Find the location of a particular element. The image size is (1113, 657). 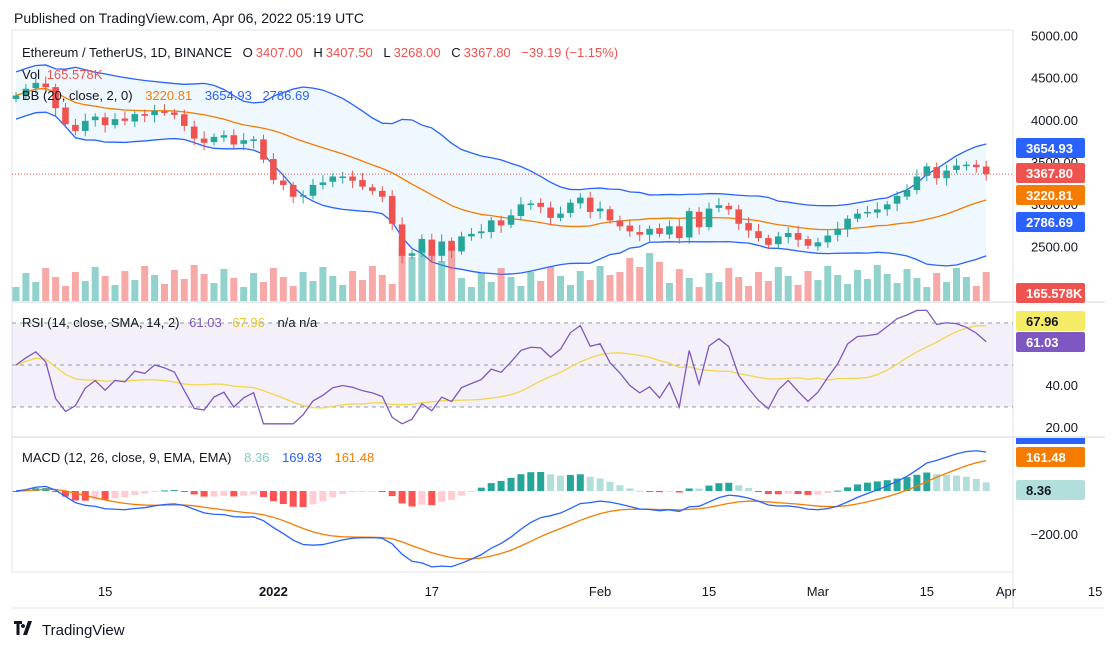

rsi-label: RSI (14, close, SMA, 14, 2) is located at coordinates (101, 322).